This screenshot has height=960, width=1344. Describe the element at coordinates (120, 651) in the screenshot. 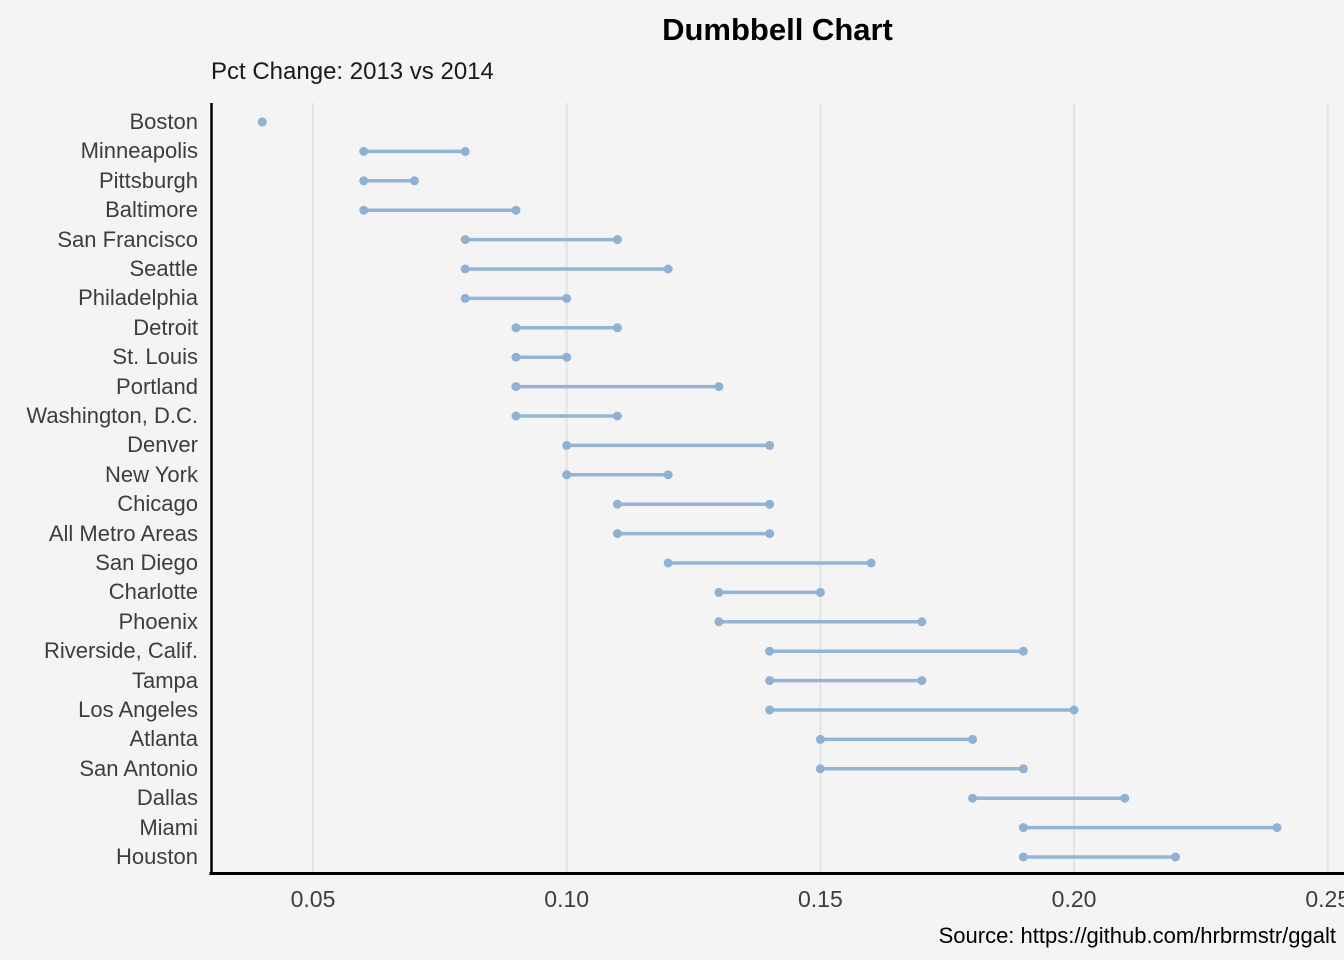

I see `y-axis-label: Riverside, Calif.` at that location.